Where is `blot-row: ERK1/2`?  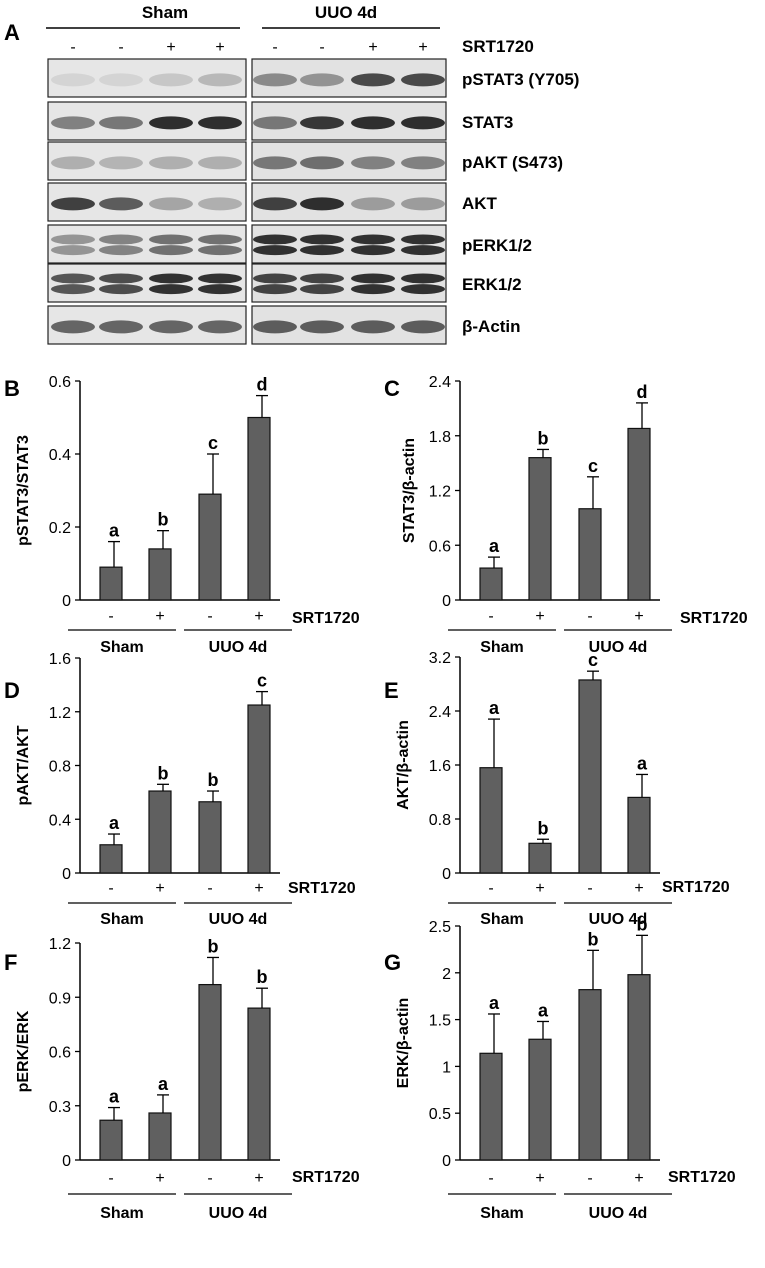
blot-row: ERK1/2 is located at coordinates (284, 283).